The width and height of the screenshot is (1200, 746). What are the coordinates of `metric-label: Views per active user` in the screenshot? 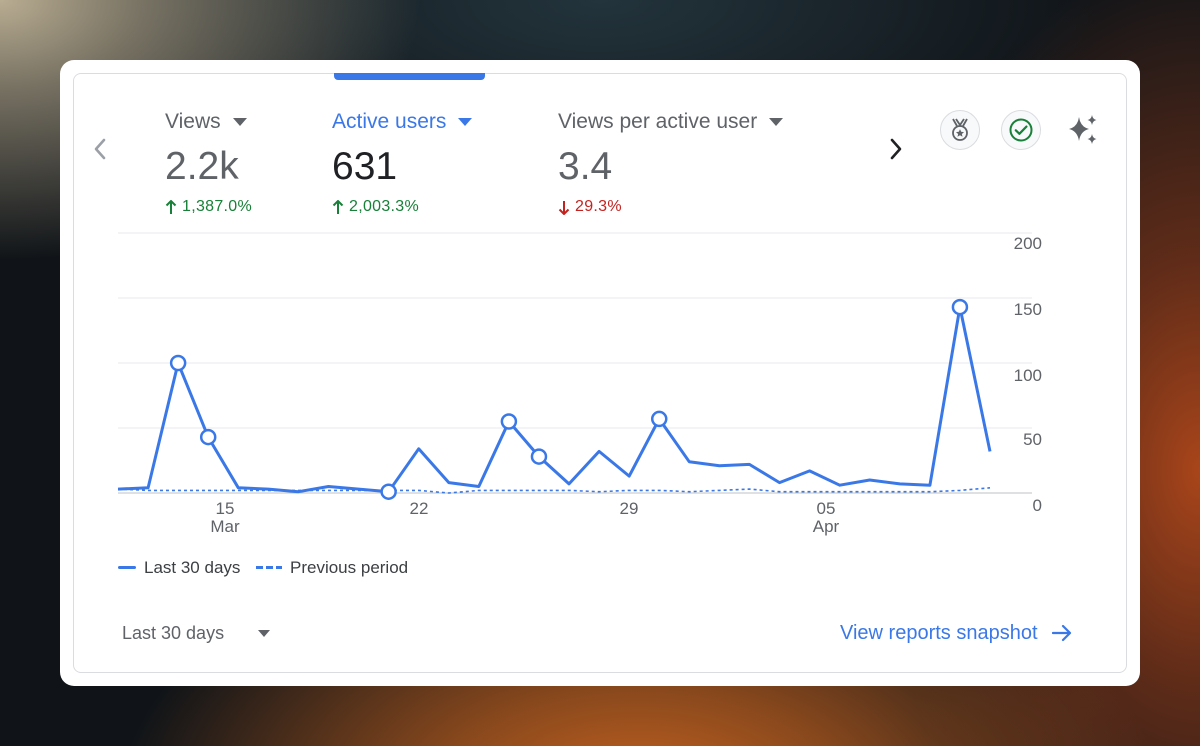 It's located at (658, 121).